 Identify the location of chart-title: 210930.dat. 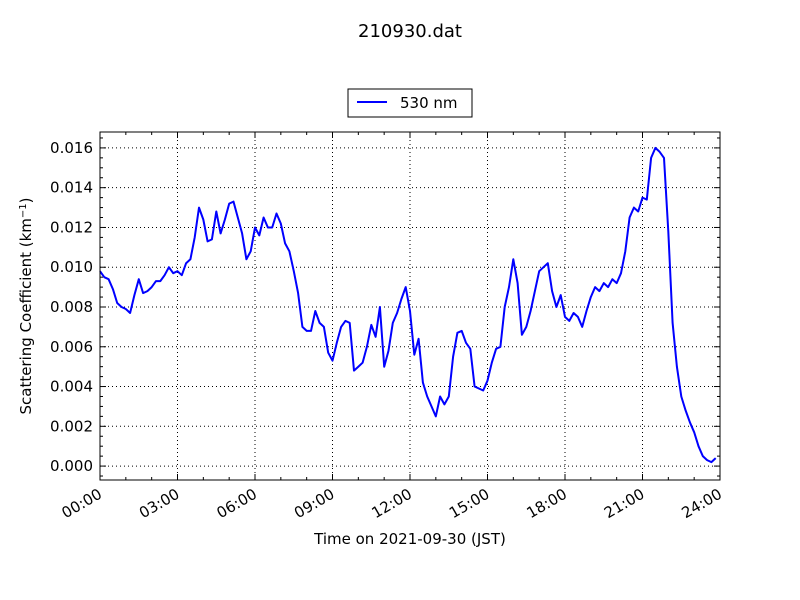
(410, 31).